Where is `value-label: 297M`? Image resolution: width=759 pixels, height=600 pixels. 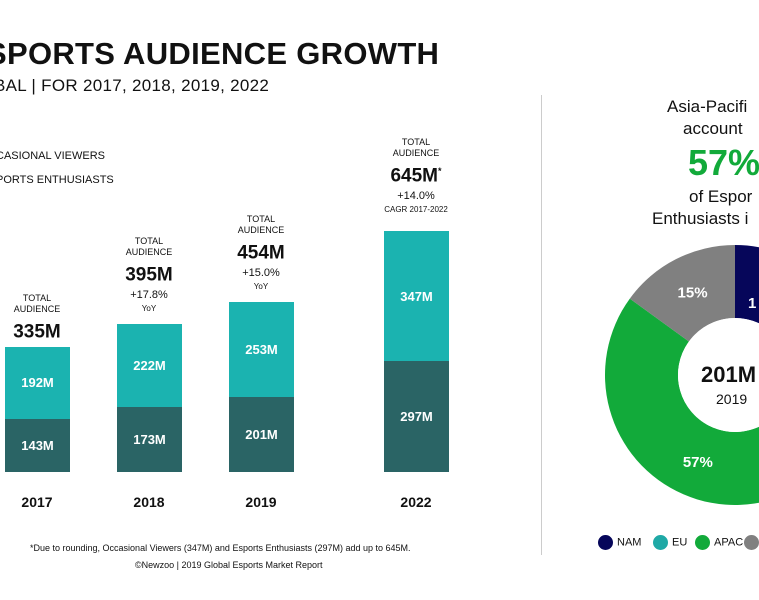
value-label: 297M is located at coordinates (416, 416).